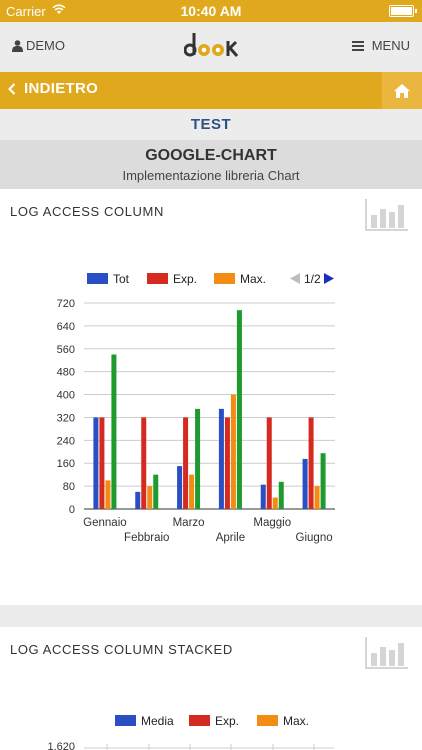 The image size is (422, 750). I want to click on page-title: GOOGLE-CHART, so click(211, 155).